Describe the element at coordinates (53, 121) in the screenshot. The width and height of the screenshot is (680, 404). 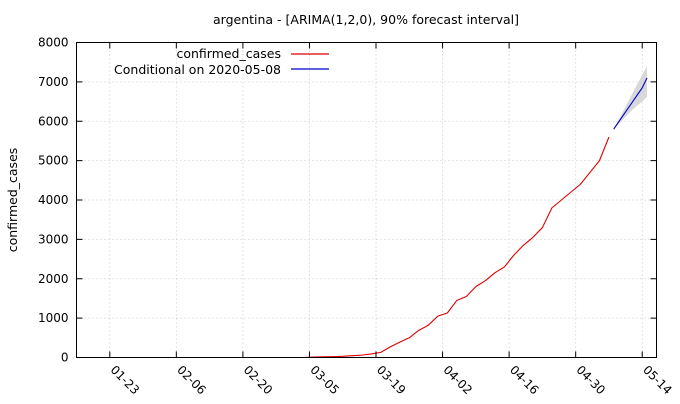
I see `y-tick-label: 6000` at that location.